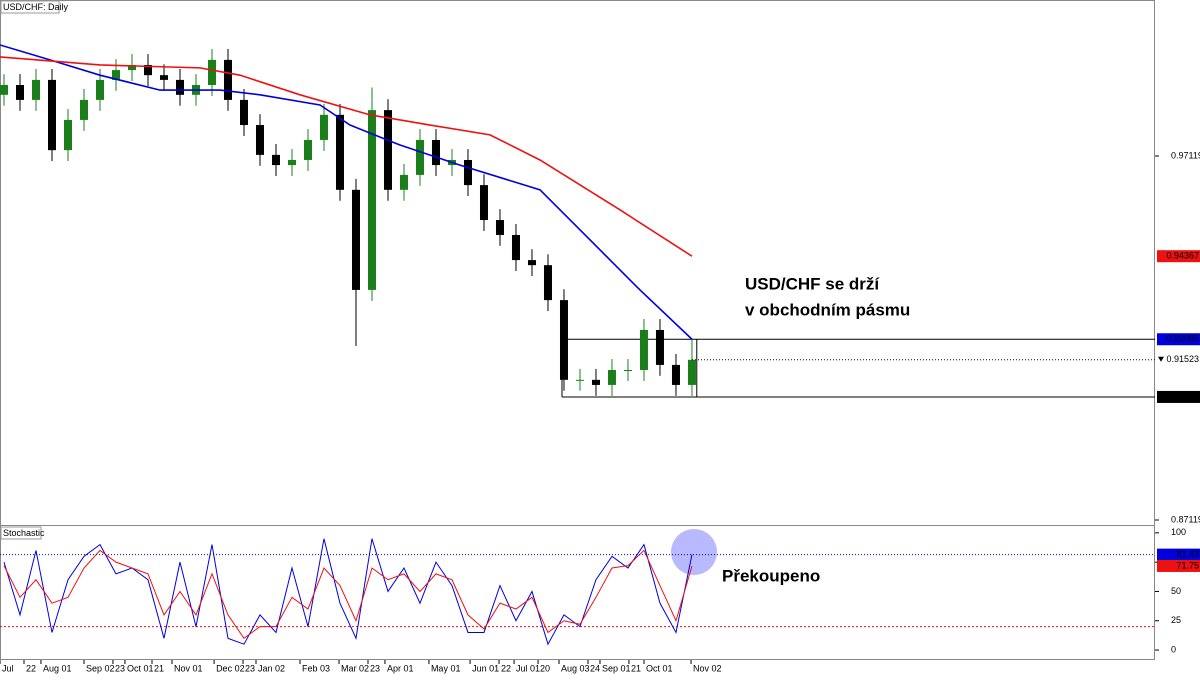 This screenshot has width=1200, height=680. What do you see at coordinates (1182, 359) in the screenshot?
I see `price-tag-label: 0.91523` at bounding box center [1182, 359].